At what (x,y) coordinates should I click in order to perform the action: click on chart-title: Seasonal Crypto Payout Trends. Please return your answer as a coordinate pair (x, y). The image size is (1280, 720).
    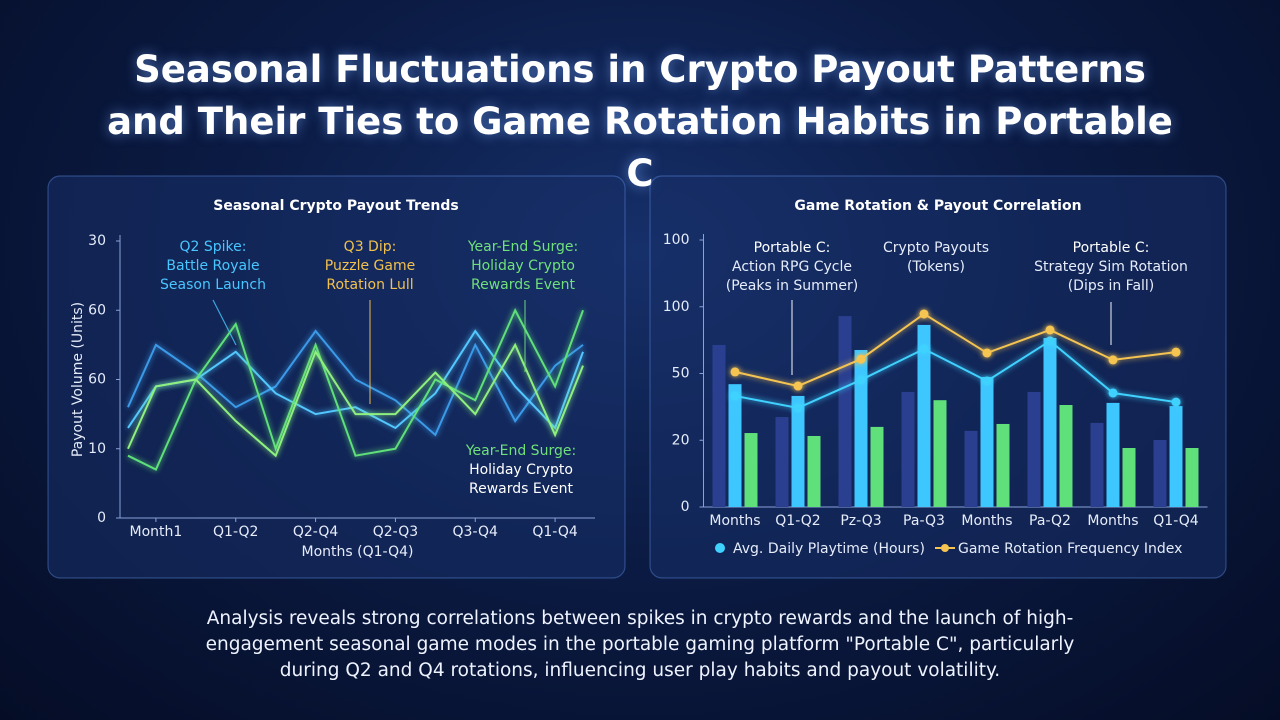
    Looking at the image, I should click on (336, 206).